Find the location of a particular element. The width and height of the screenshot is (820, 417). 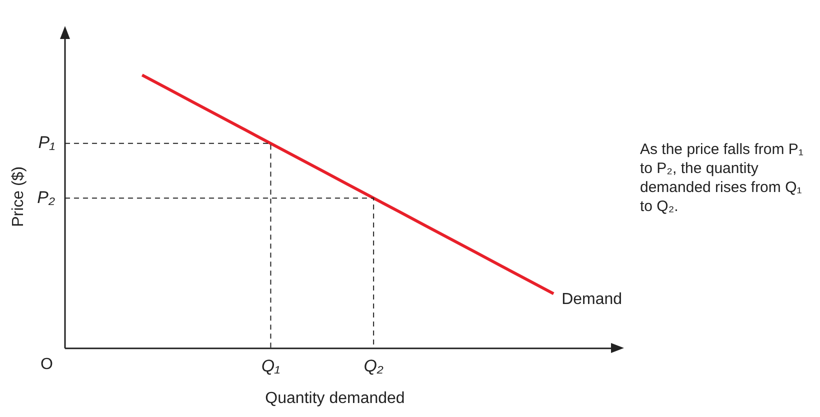

series-label: Demand is located at coordinates (592, 299).